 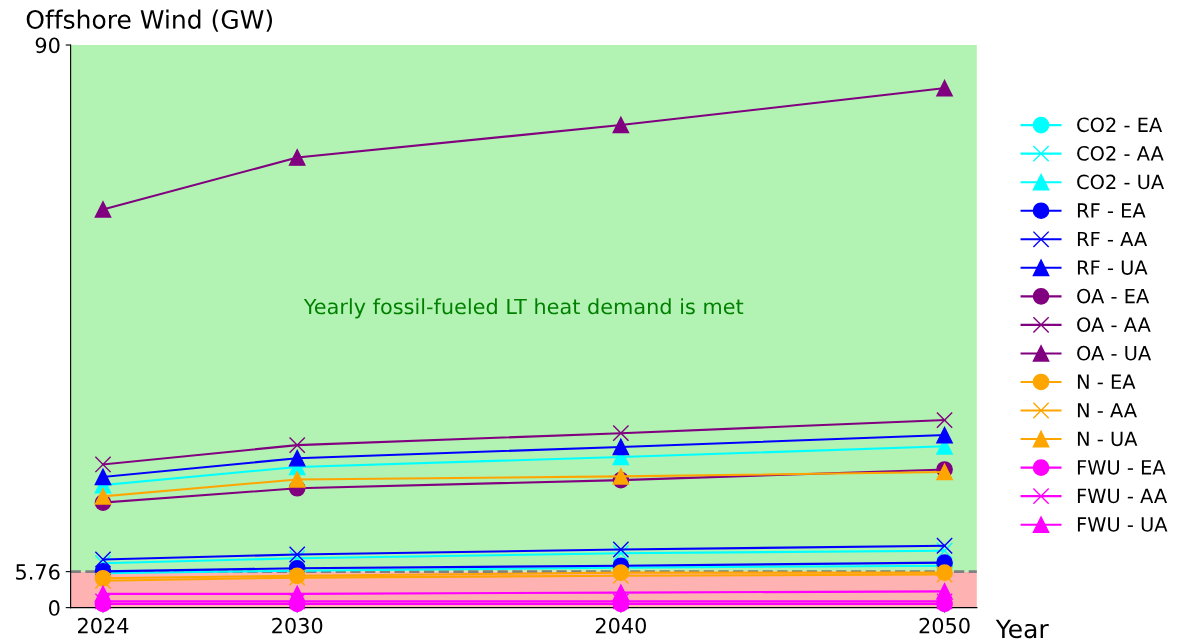 What do you see at coordinates (1107, 410) in the screenshot?
I see `legend-label: N - AA` at bounding box center [1107, 410].